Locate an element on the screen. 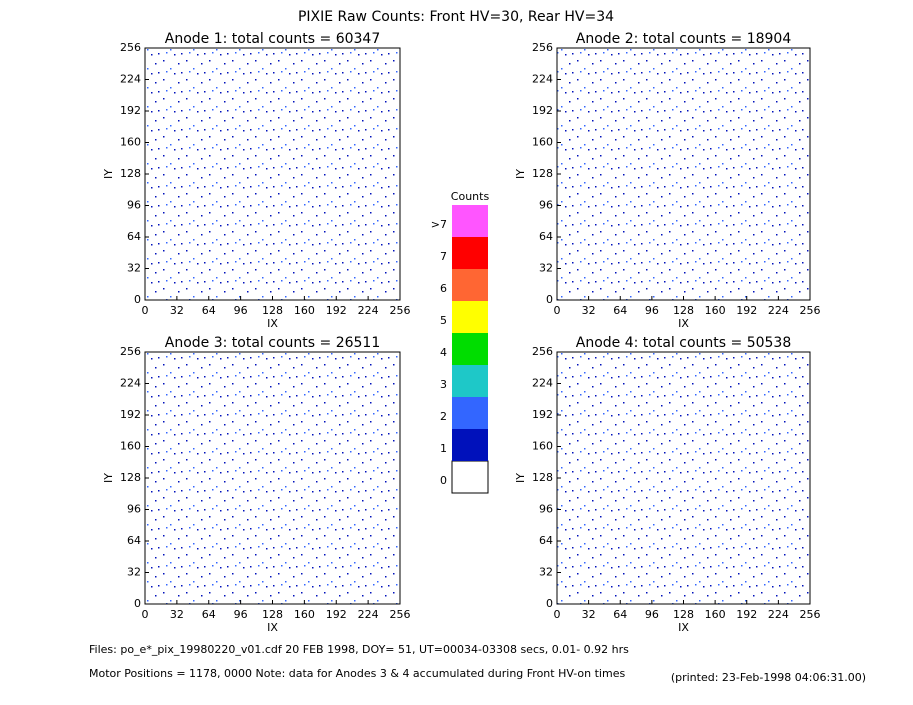  colorbar-label: 4 is located at coordinates (443, 352).